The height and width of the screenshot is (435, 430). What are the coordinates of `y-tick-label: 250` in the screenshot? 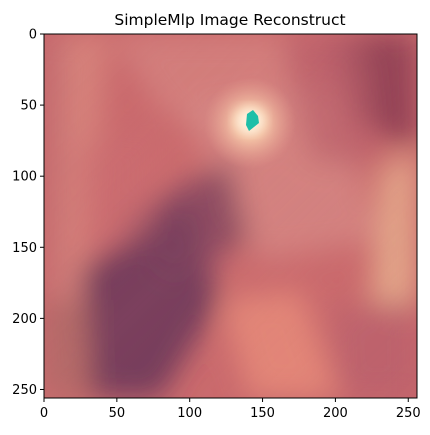 It's located at (24, 390).